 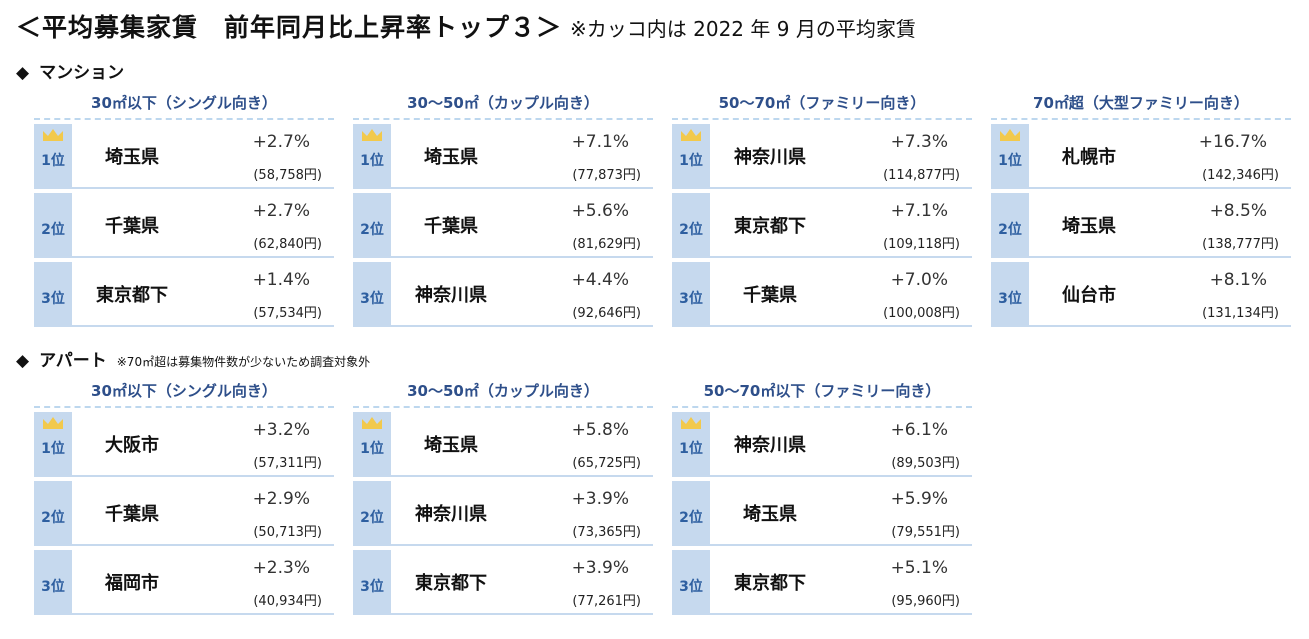 I want to click on title-main: ＜平均募集家賃 前年同月比上昇率トップ３＞, so click(x=289, y=27).